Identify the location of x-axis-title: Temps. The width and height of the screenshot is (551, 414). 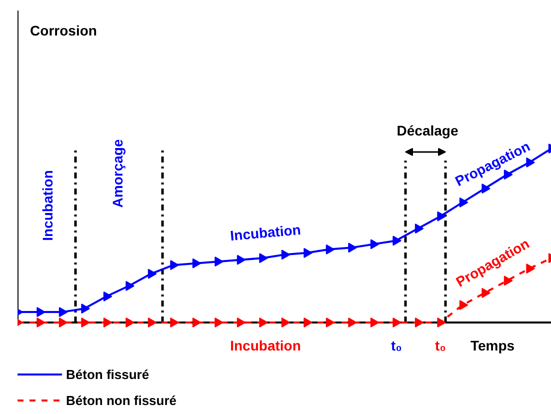
(492, 346).